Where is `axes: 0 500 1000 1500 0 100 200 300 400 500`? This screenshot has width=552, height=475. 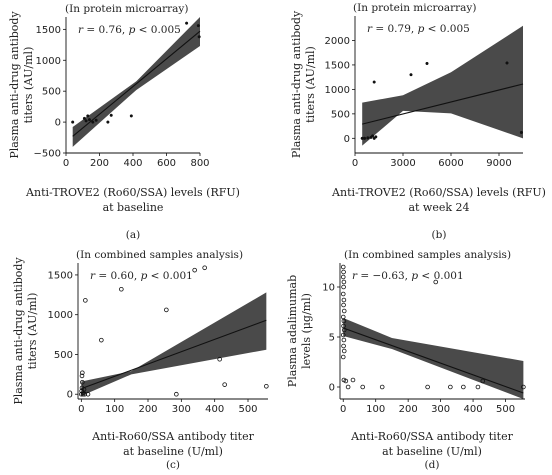
axes: 0 500 1000 1500 0 100 200 300 400 500 is located at coordinates (158, 339).